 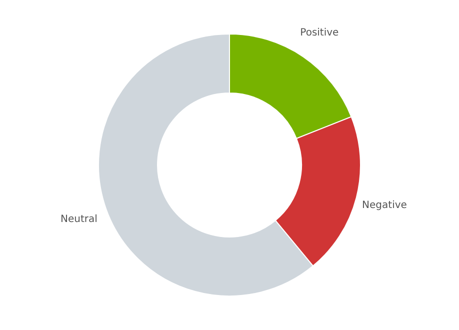 What do you see at coordinates (384, 205) in the screenshot?
I see `slice-label: Negative` at bounding box center [384, 205].